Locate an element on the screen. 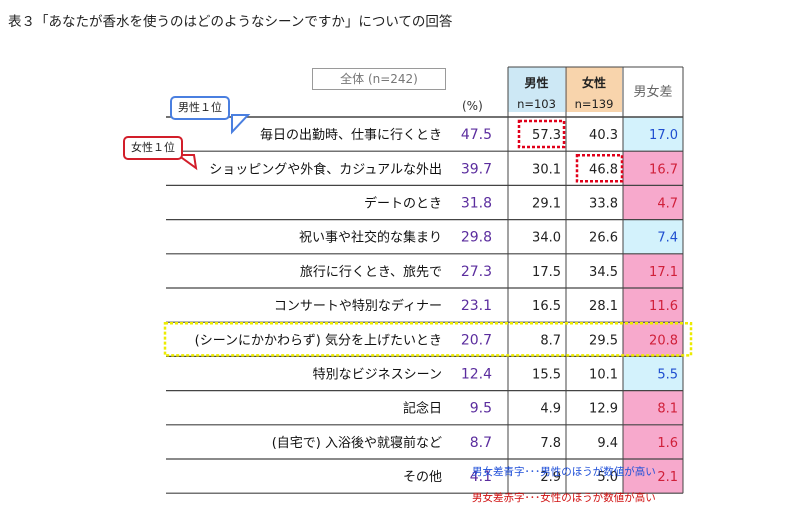 Image resolution: width=810 pixels, height=521 pixels. header-female-n: n=139 is located at coordinates (594, 104).